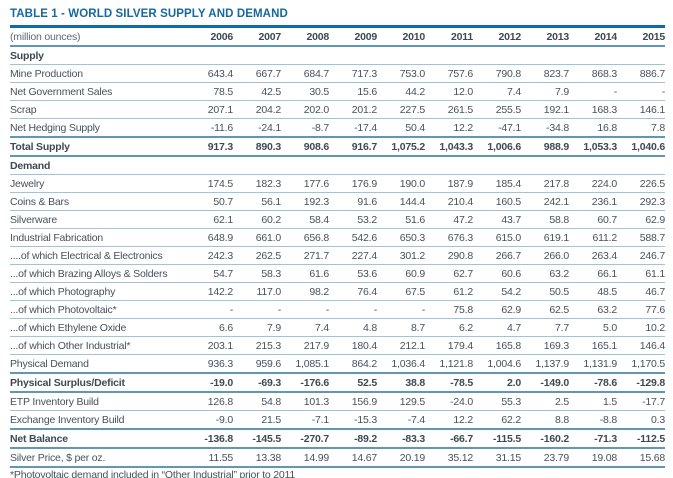  Describe the element at coordinates (209, 438) in the screenshot. I see `value-cell: -136.8` at that location.